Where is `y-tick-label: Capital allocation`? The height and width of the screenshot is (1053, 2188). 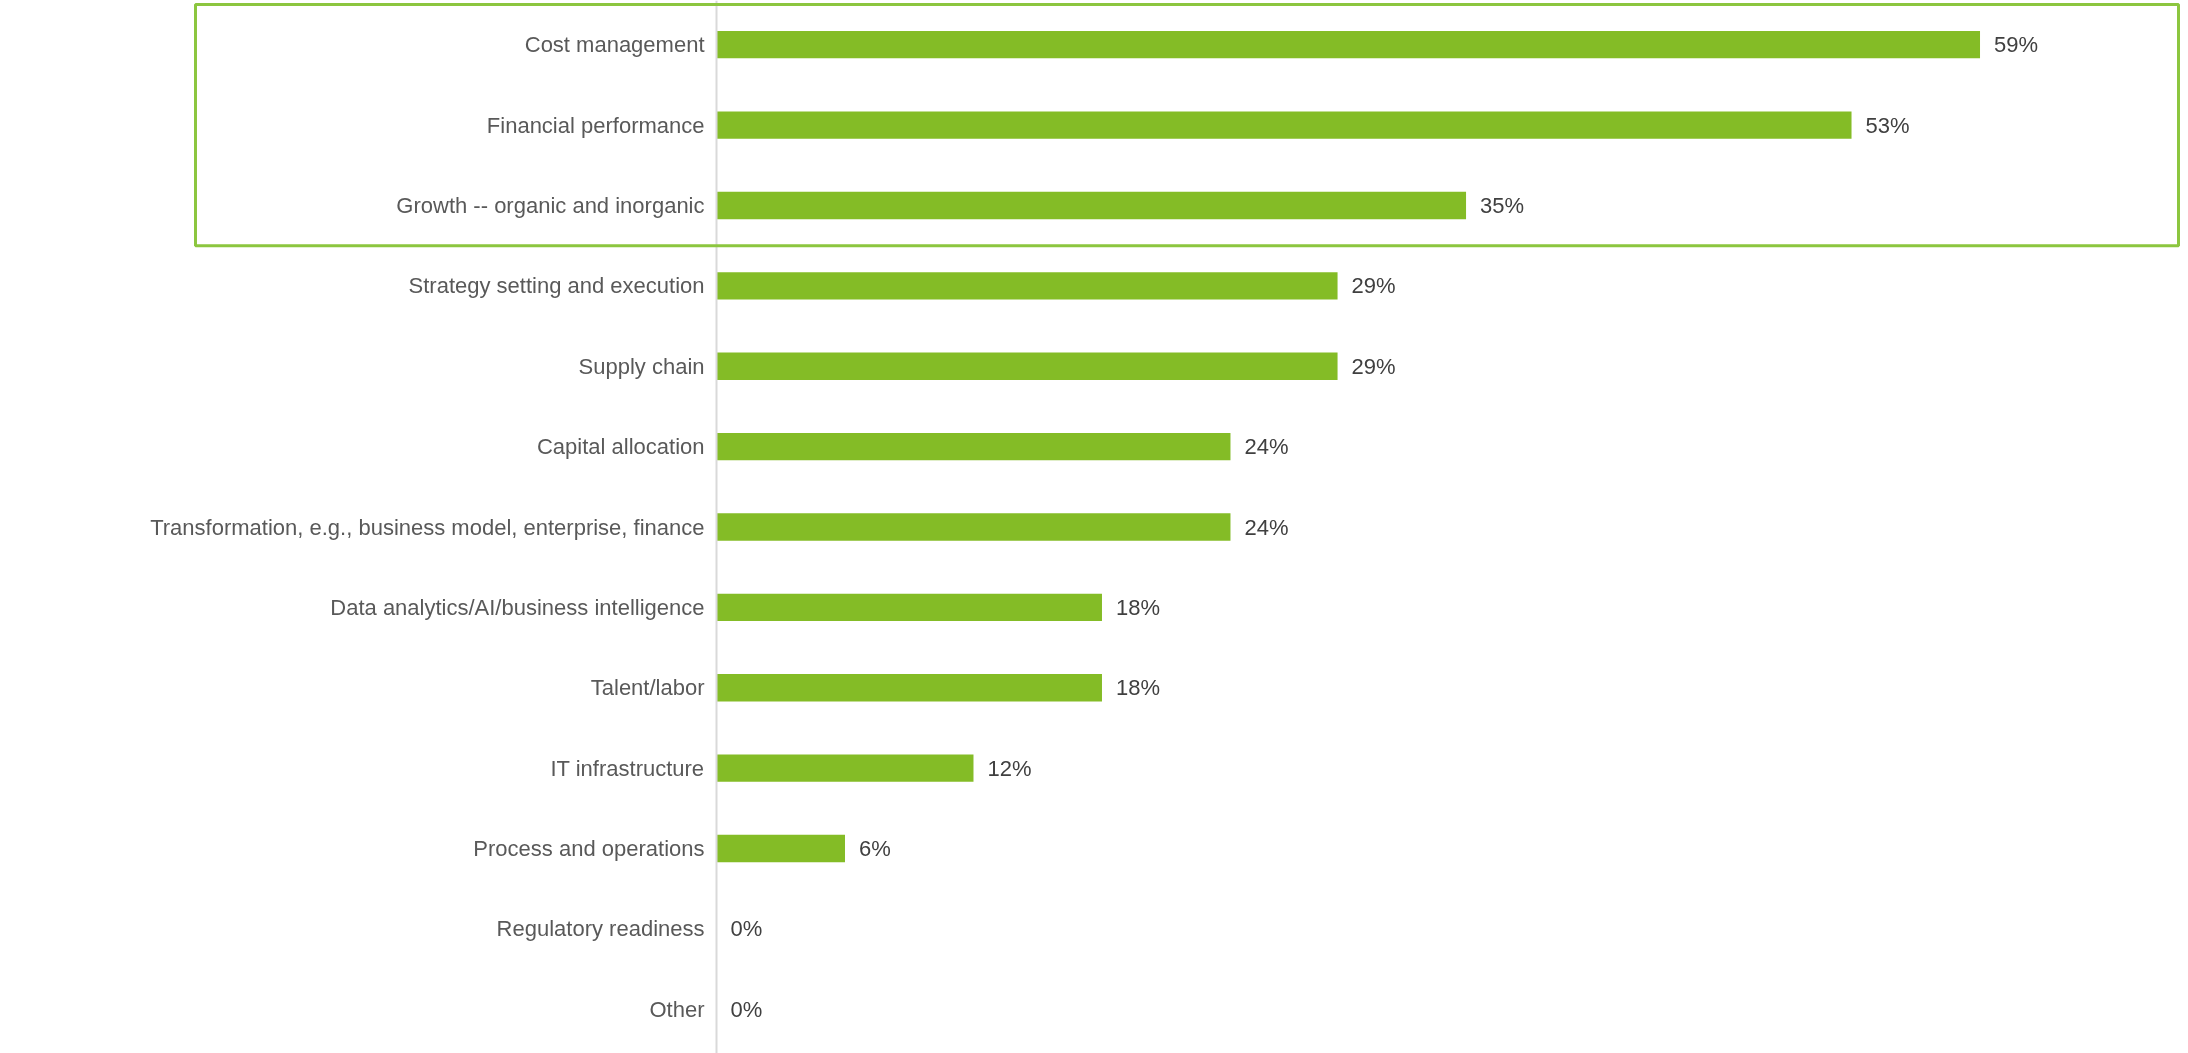
y-tick-label: Capital allocation is located at coordinates (620, 447).